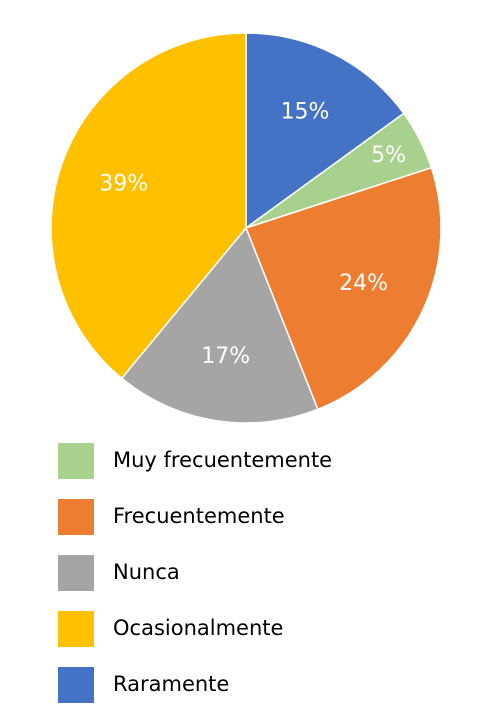 The image size is (498, 723). I want to click on legend-item-frecuentemente: Frecuentemente, so click(268, 527).